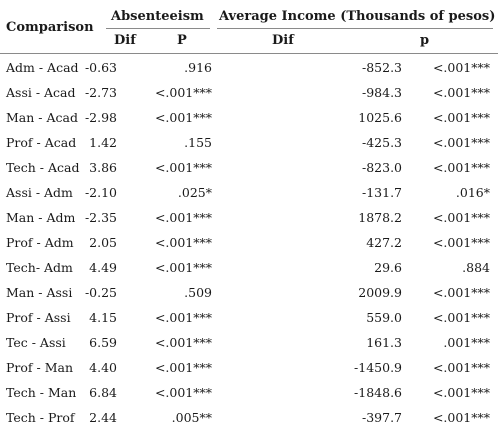  What do you see at coordinates (249, 318) in the screenshot?
I see `table-row: Prof - Assi 4.15 <.001*** 559.0 <.001***` at bounding box center [249, 318].